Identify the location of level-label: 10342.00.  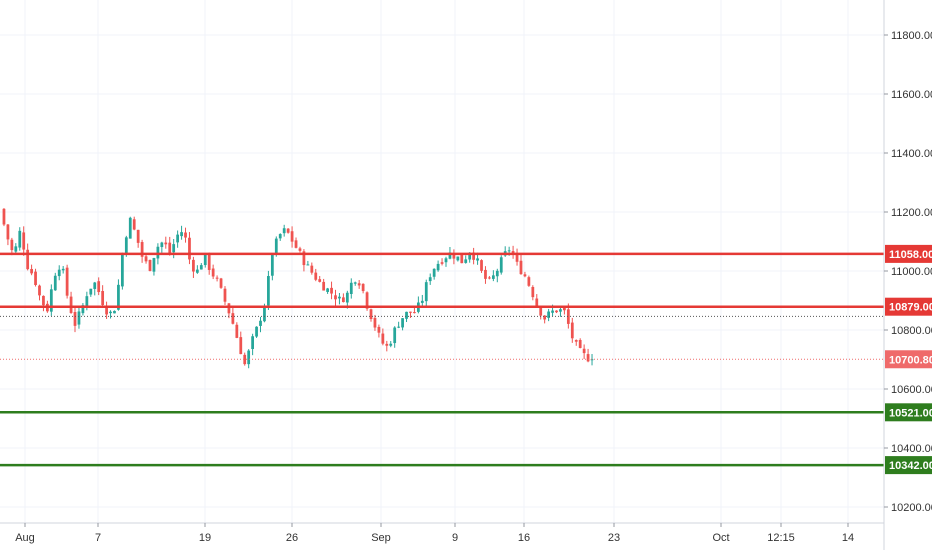
(910, 466).